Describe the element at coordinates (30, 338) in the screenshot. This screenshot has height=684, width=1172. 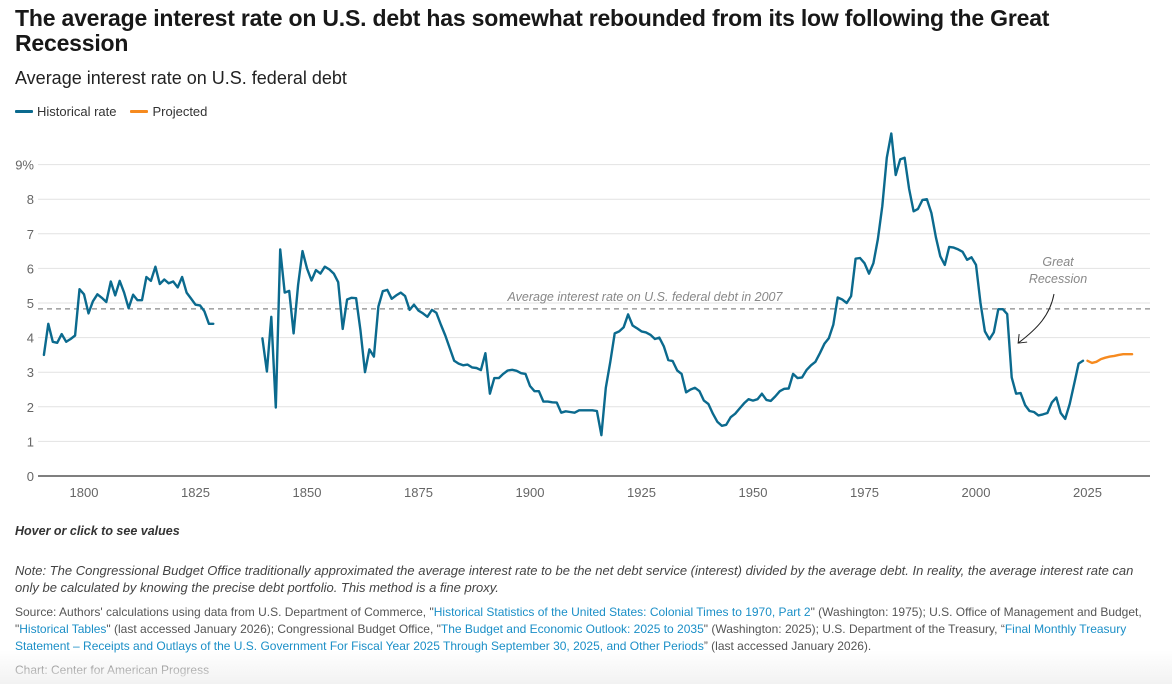
I see `y-tick-label: 4` at that location.